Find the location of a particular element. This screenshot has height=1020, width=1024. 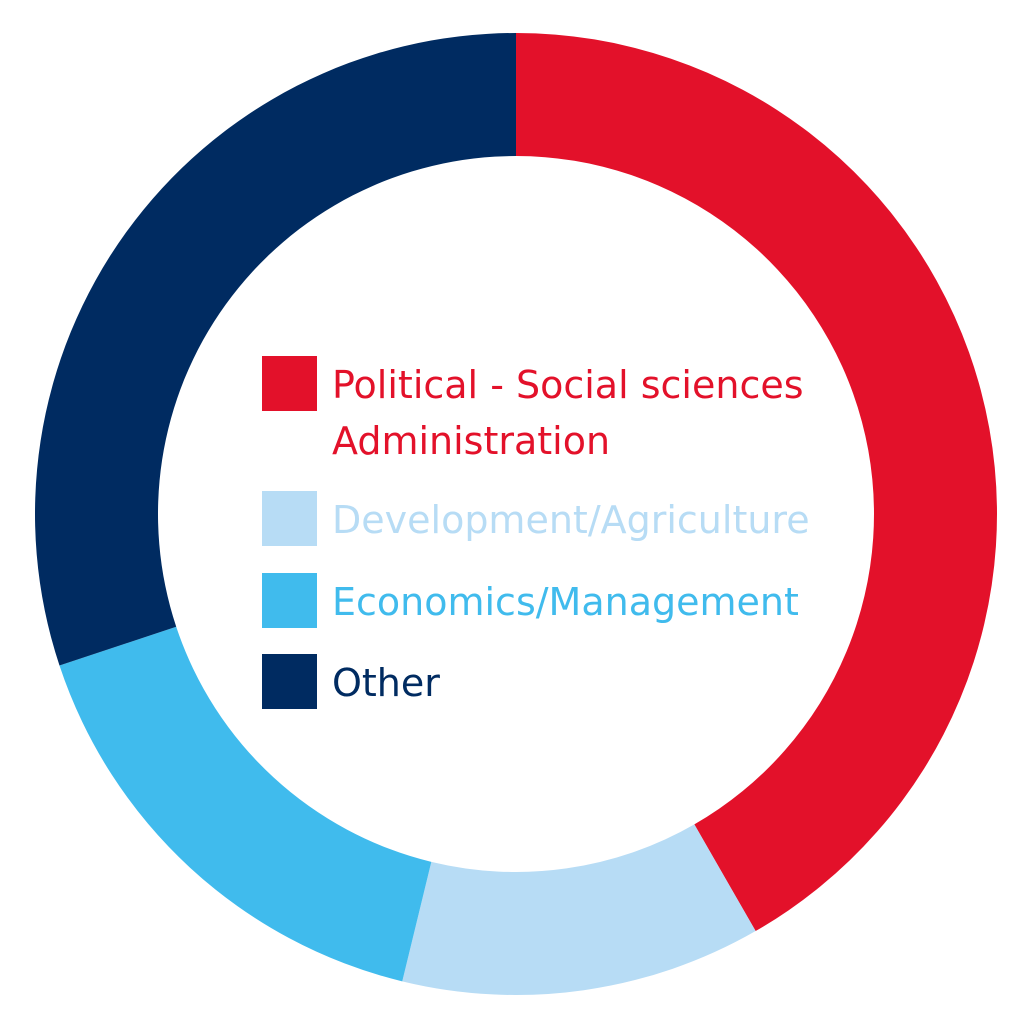

legend-label-0-line-0: Political - Social sciences is located at coordinates (568, 385).